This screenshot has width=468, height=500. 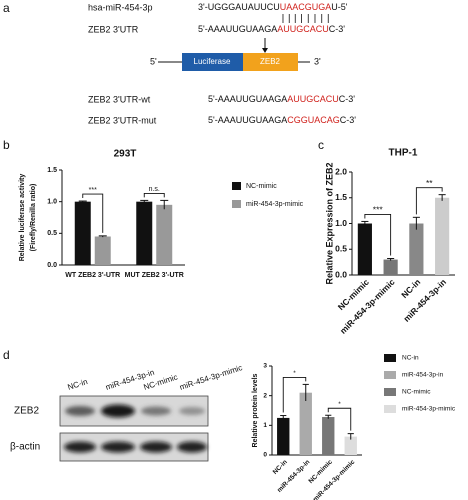 What do you see at coordinates (125, 154) in the screenshot?
I see `chart-title: 293T` at bounding box center [125, 154].